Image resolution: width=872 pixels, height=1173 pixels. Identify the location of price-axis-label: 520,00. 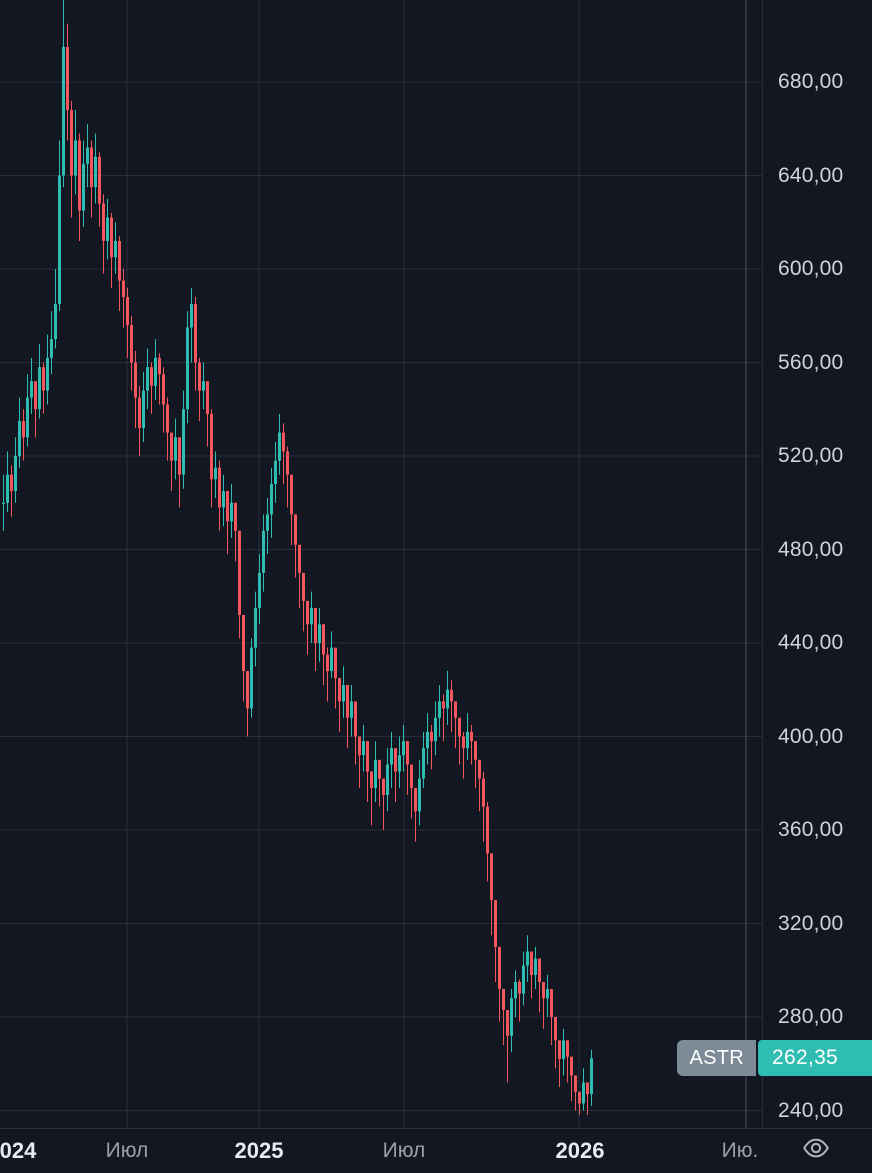
(811, 455).